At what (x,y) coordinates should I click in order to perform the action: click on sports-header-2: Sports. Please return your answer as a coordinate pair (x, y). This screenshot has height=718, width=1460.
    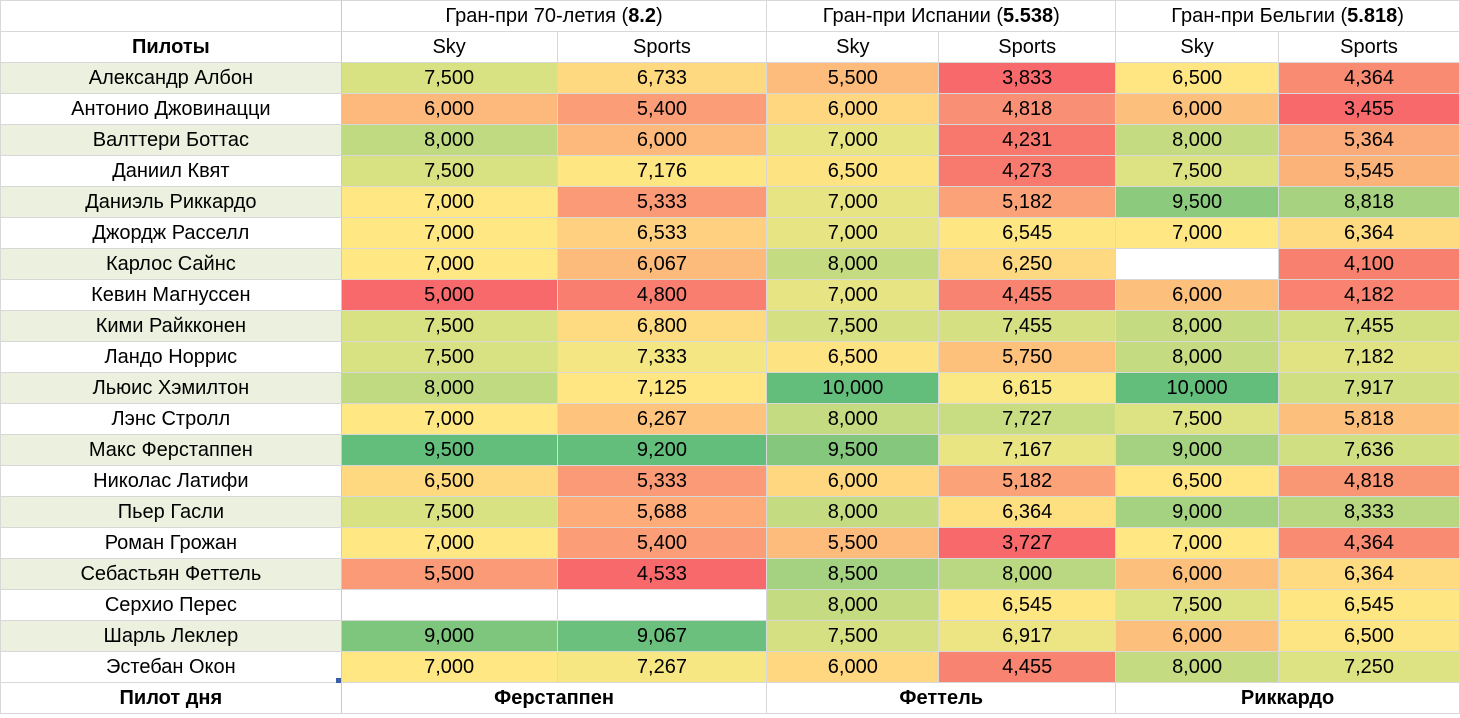
    Looking at the image, I should click on (1027, 47).